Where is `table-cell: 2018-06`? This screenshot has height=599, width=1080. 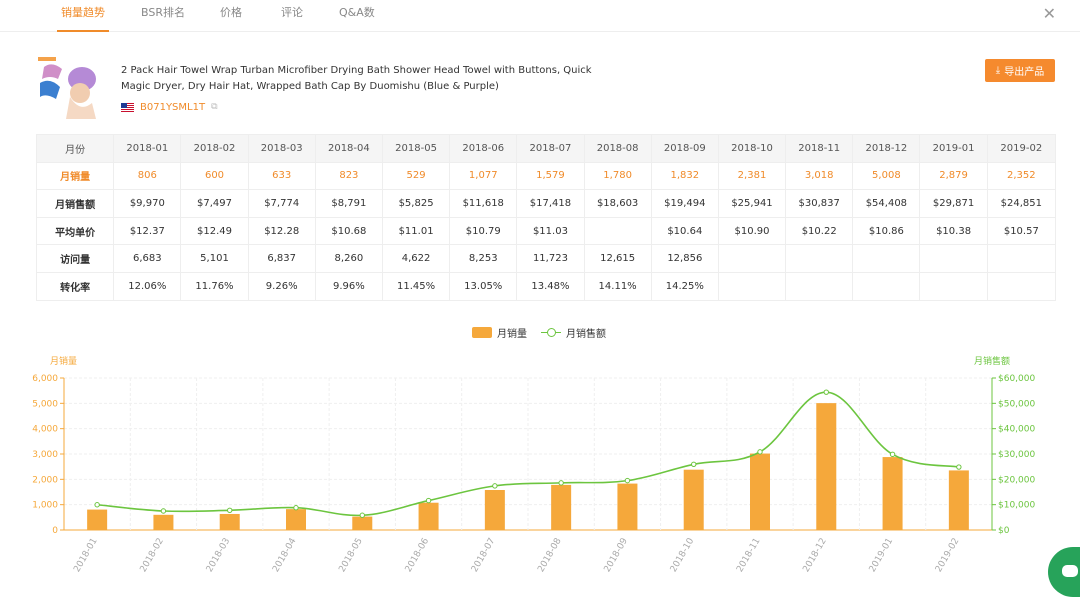
table-cell: 2018-06 is located at coordinates (483, 148).